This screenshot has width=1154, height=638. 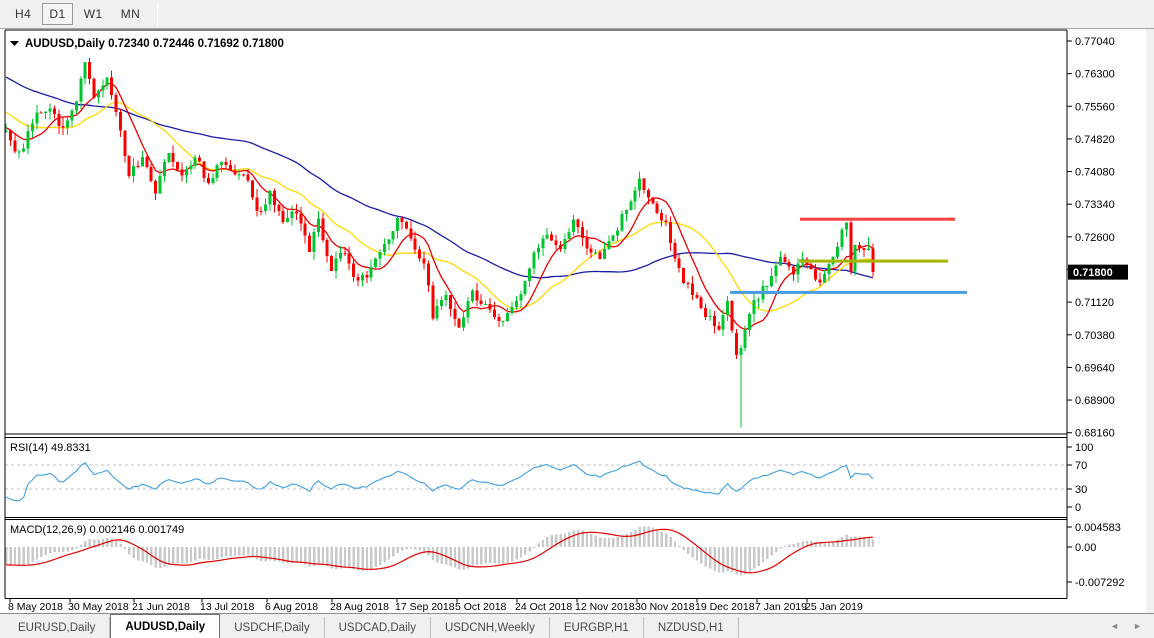 What do you see at coordinates (50, 448) in the screenshot?
I see `rsi-label: RSI(14) 49.8331` at bounding box center [50, 448].